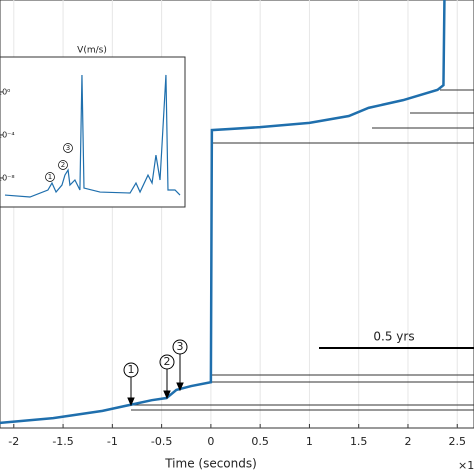  Describe the element at coordinates (5, 91) in the screenshot. I see `y-tick-label: 10⁰` at that location.